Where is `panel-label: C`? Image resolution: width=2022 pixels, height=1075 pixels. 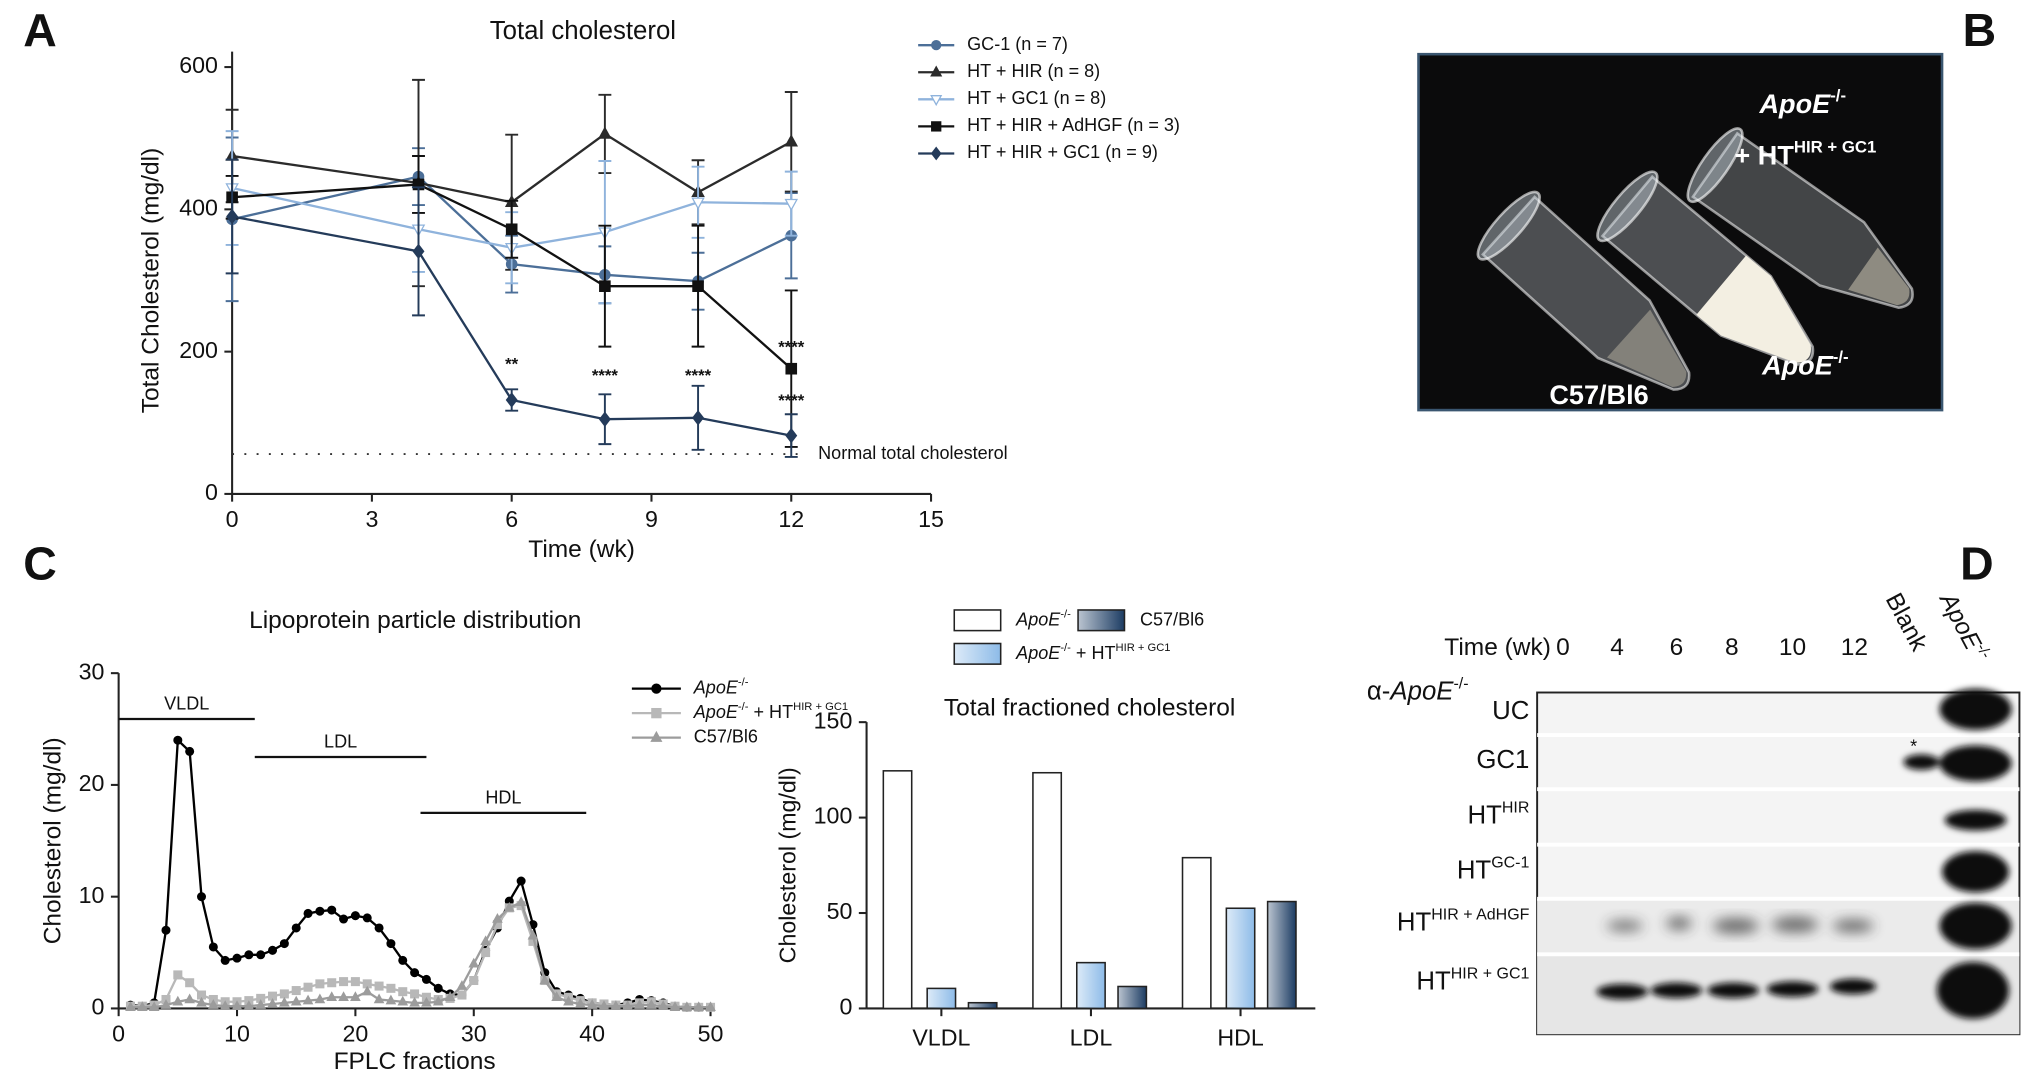
panel-label: C is located at coordinates (40, 564).